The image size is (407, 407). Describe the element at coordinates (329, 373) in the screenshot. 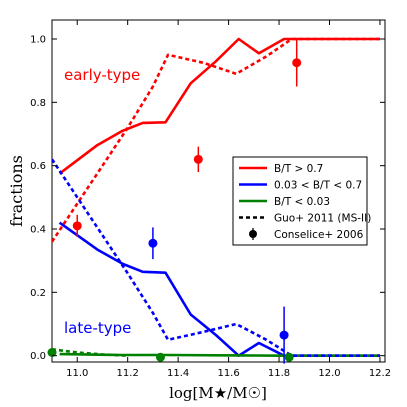

I see `x-tick-label: 12.0` at that location.